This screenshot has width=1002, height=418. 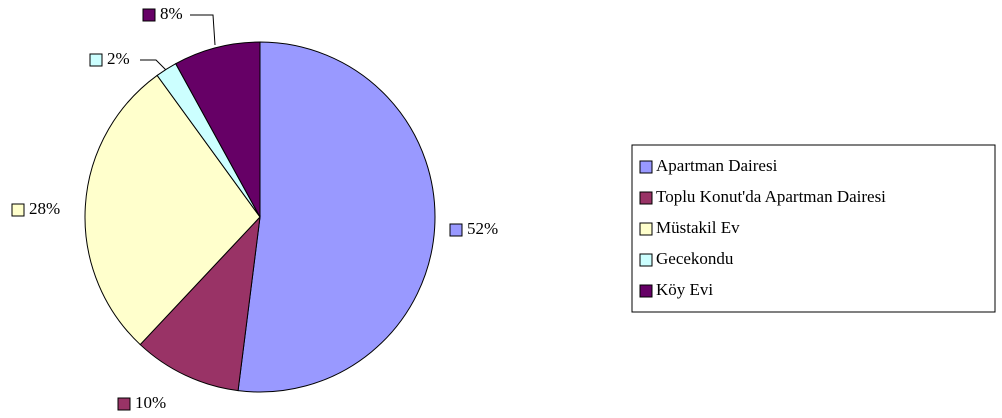 What do you see at coordinates (771, 196) in the screenshot?
I see `legend-label: Toplu Konut'da Apartman Dairesi` at bounding box center [771, 196].